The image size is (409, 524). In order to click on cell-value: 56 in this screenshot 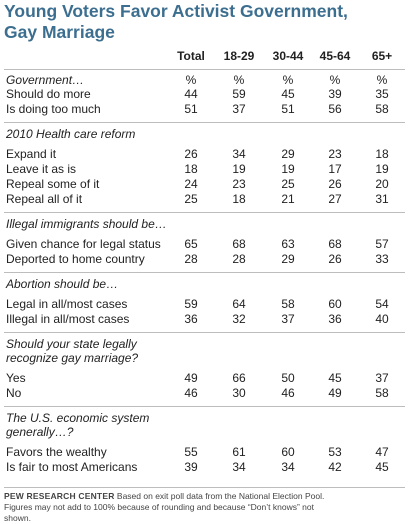, I will do `click(335, 109)`.